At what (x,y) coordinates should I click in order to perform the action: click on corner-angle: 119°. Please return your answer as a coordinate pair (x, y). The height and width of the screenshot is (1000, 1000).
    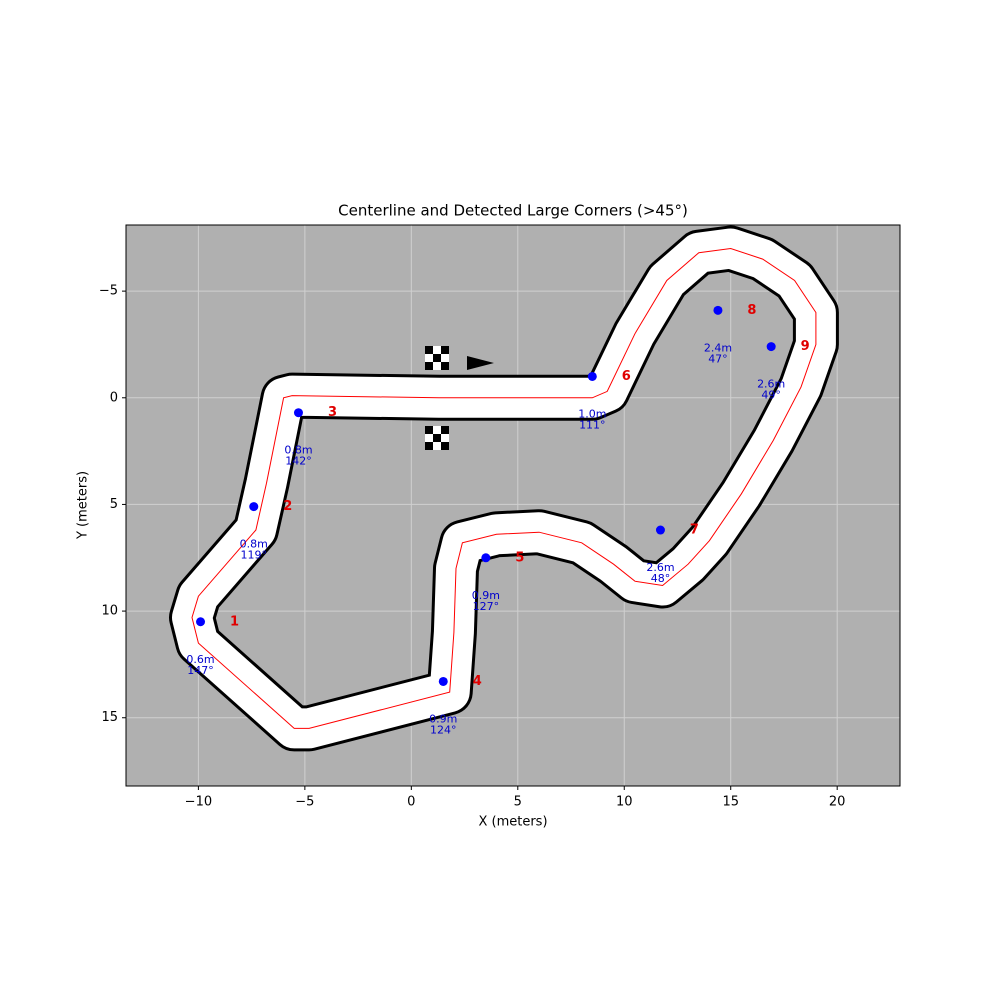
    Looking at the image, I should click on (254, 555).